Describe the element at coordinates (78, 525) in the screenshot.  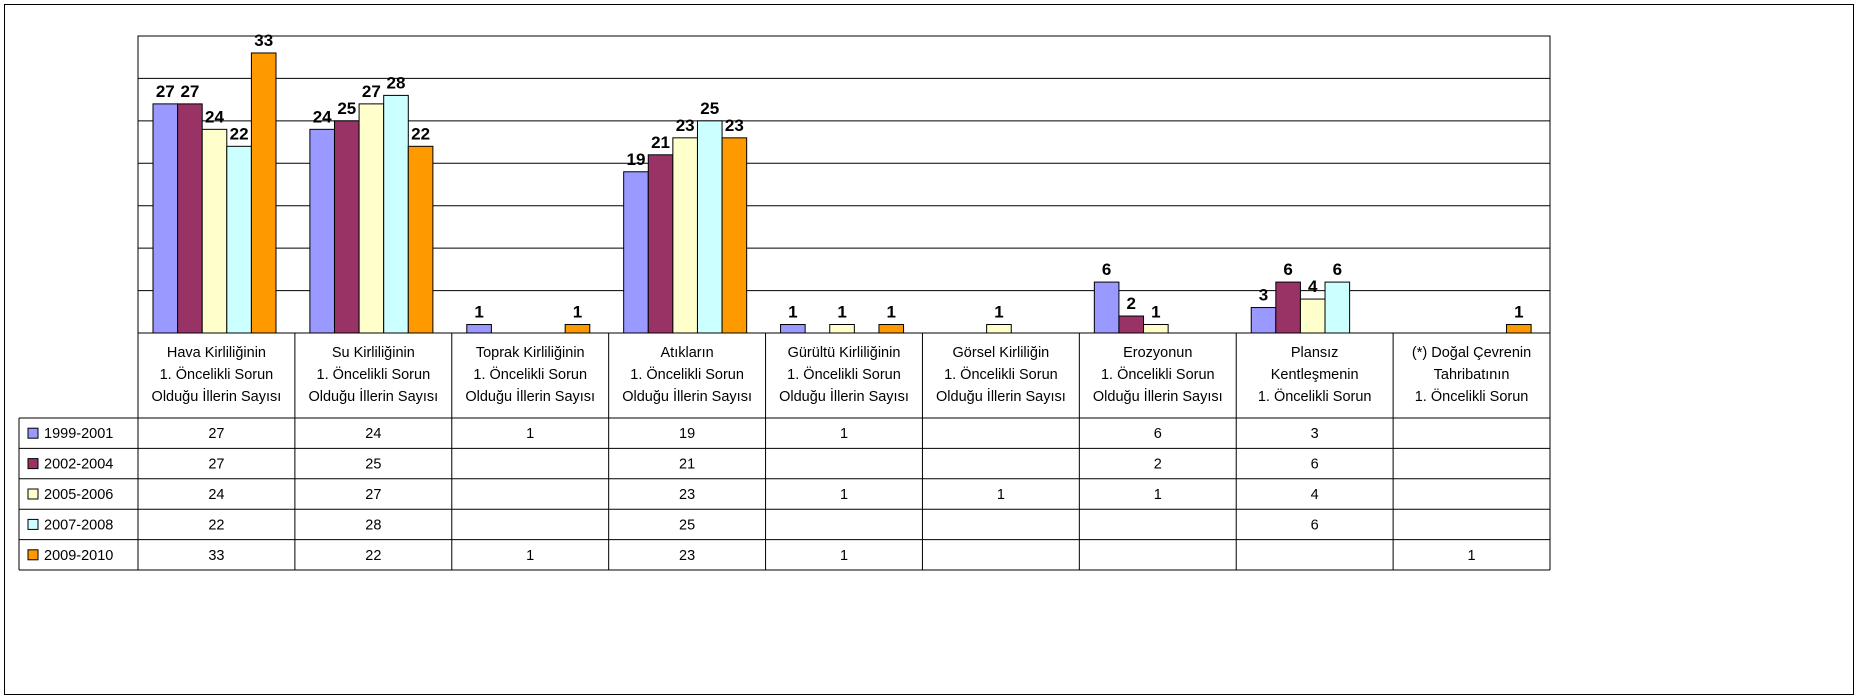
I see `legend-label: 2007-2008` at that location.